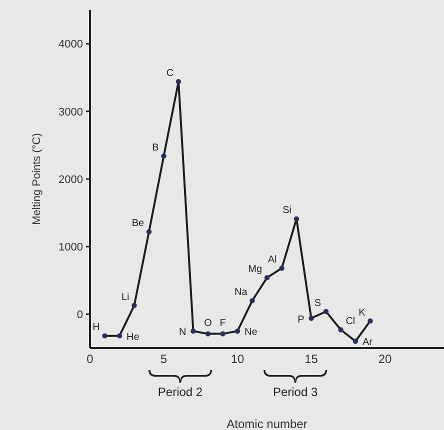 The image size is (444, 430). What do you see at coordinates (368, 342) in the screenshot?
I see `annotation: Ar` at bounding box center [368, 342].